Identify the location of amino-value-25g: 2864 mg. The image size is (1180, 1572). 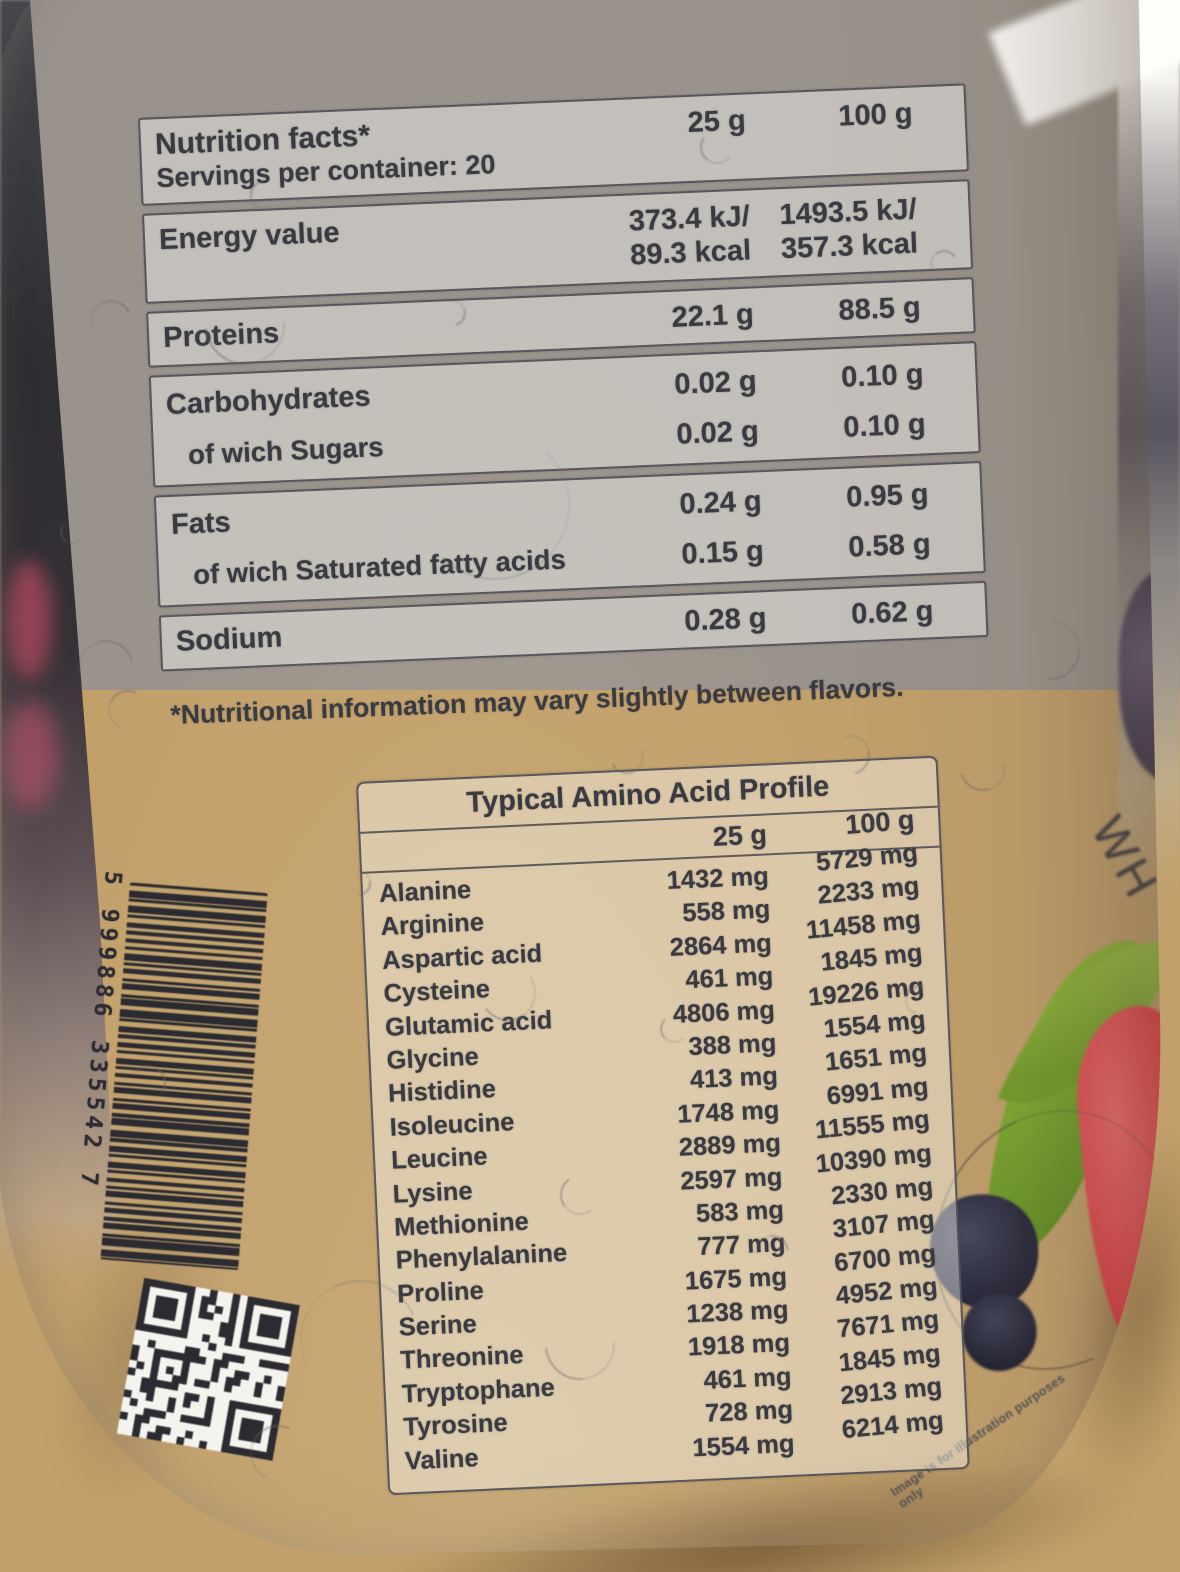
(721, 945).